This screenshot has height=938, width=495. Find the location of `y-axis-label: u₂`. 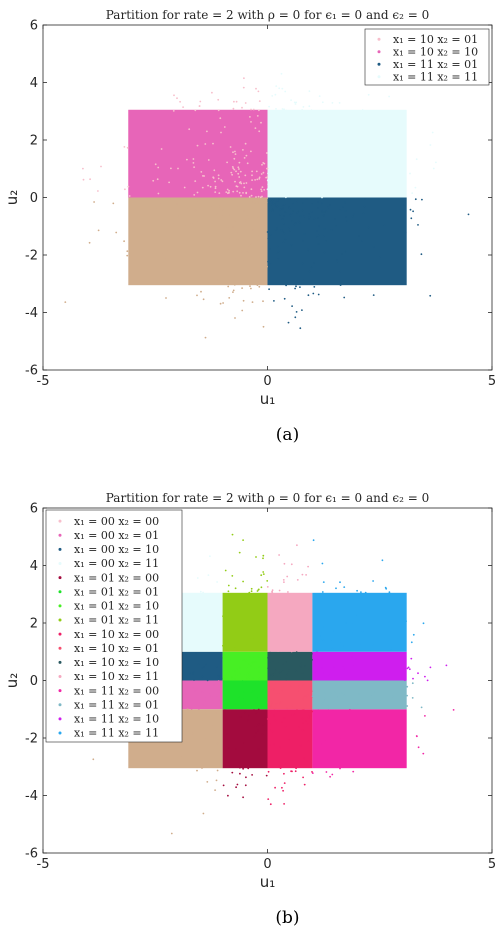

y-axis-label: u₂ is located at coordinates (12, 198).